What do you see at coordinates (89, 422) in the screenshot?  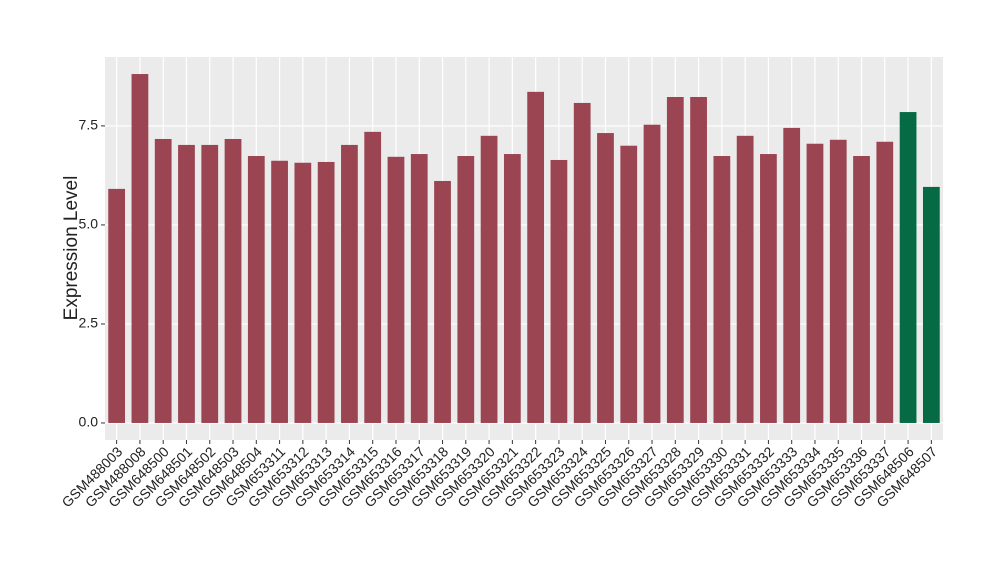 I see `y-tick-label: 0.0` at bounding box center [89, 422].